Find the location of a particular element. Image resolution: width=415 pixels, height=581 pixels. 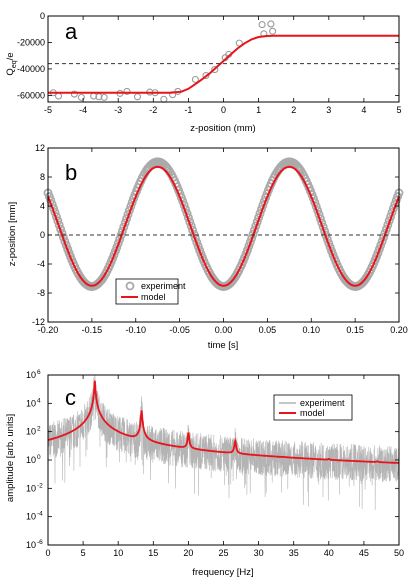

panel-a-xtick-label: -4 is located at coordinates (83, 110).